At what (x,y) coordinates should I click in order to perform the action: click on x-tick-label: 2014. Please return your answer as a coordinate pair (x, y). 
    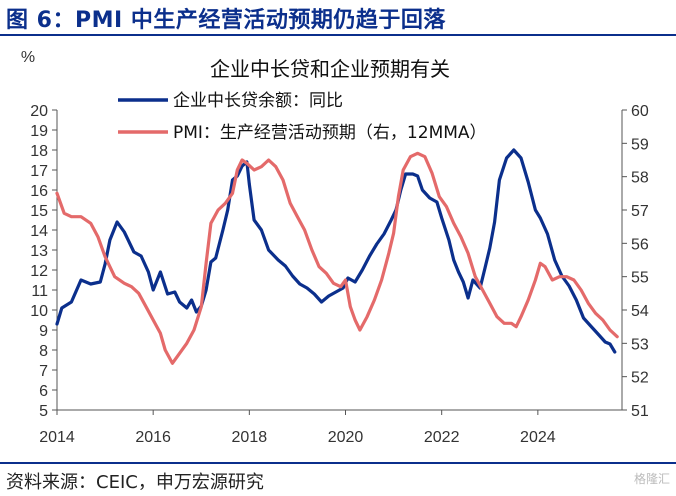
    Looking at the image, I should click on (57, 437).